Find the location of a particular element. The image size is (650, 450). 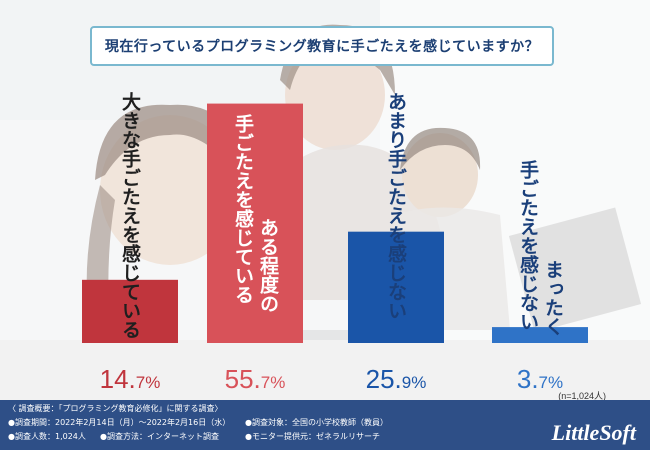

value-label-2: 55.7% is located at coordinates (255, 379).